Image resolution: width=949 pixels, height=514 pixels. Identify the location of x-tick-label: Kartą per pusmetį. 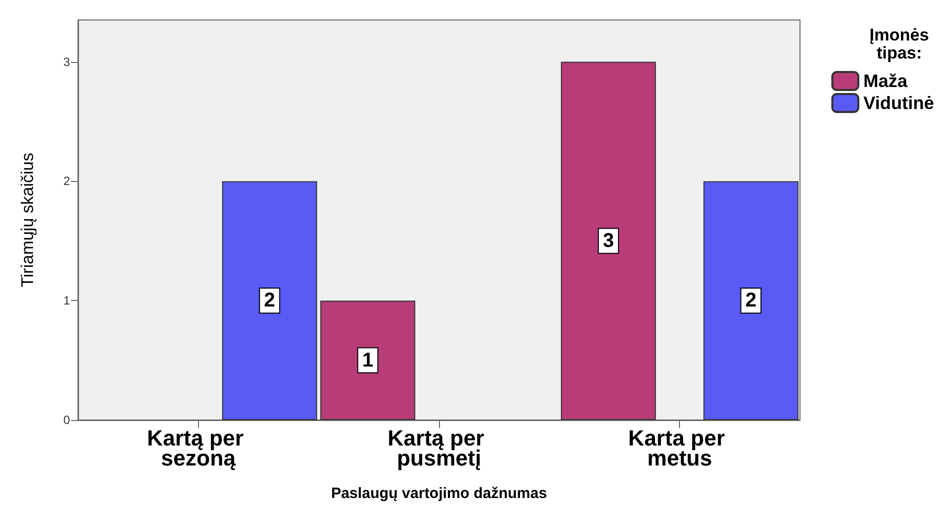
(439, 448).